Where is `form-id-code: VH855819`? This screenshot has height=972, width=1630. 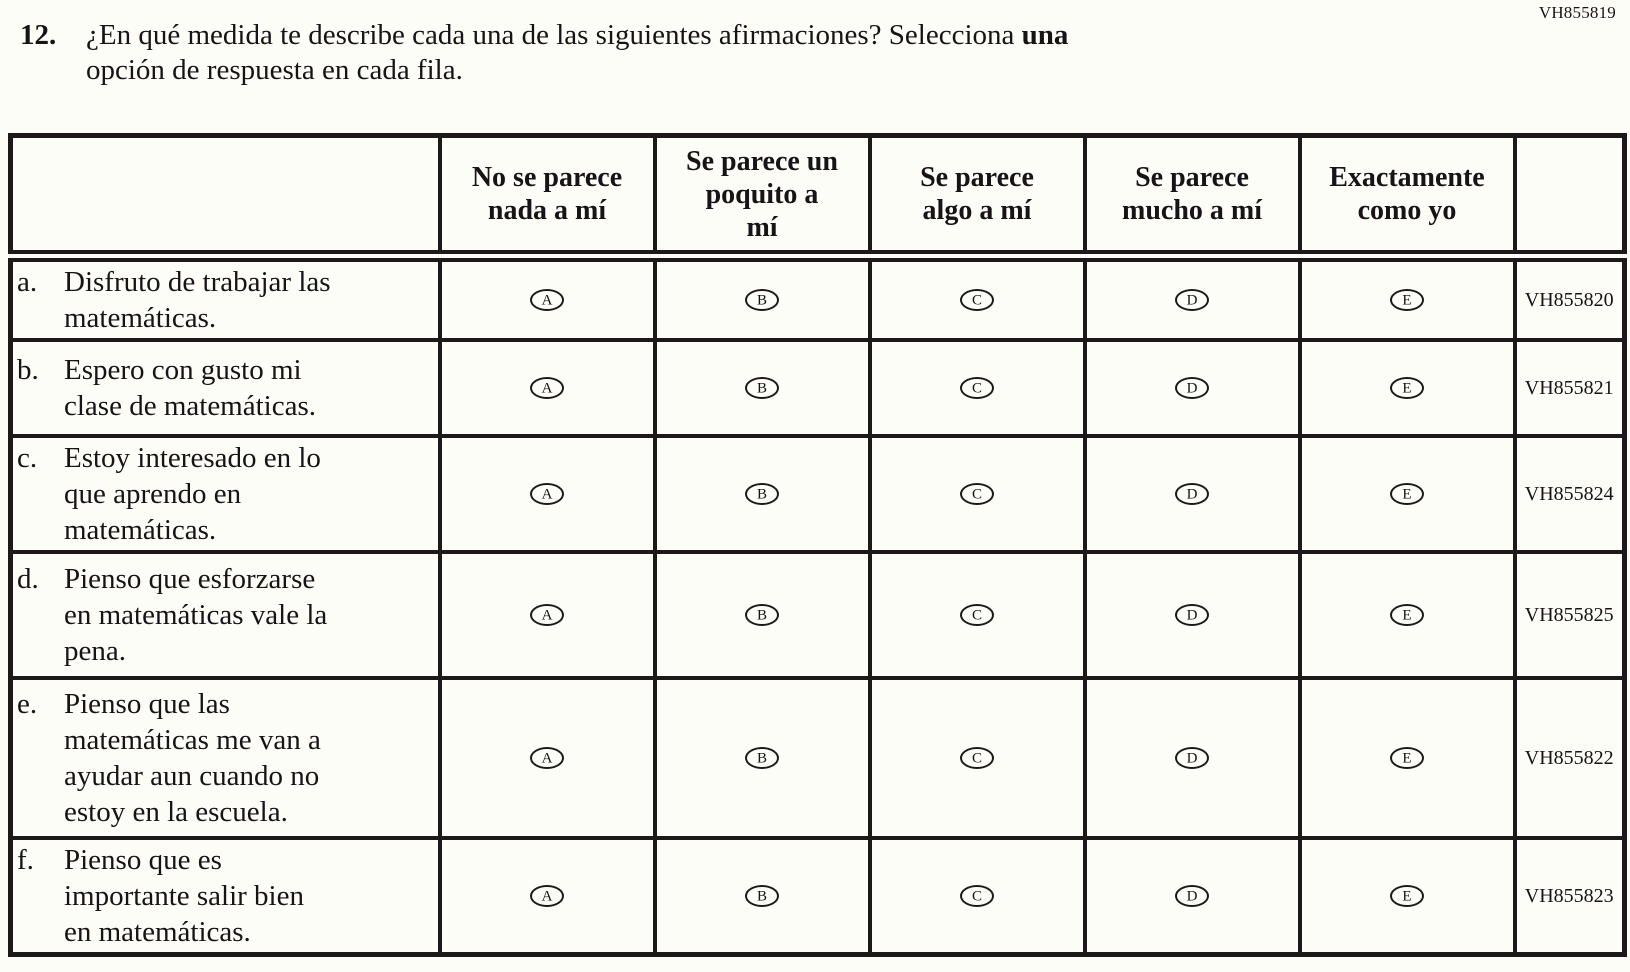
form-id-code: VH855819 is located at coordinates (1577, 12).